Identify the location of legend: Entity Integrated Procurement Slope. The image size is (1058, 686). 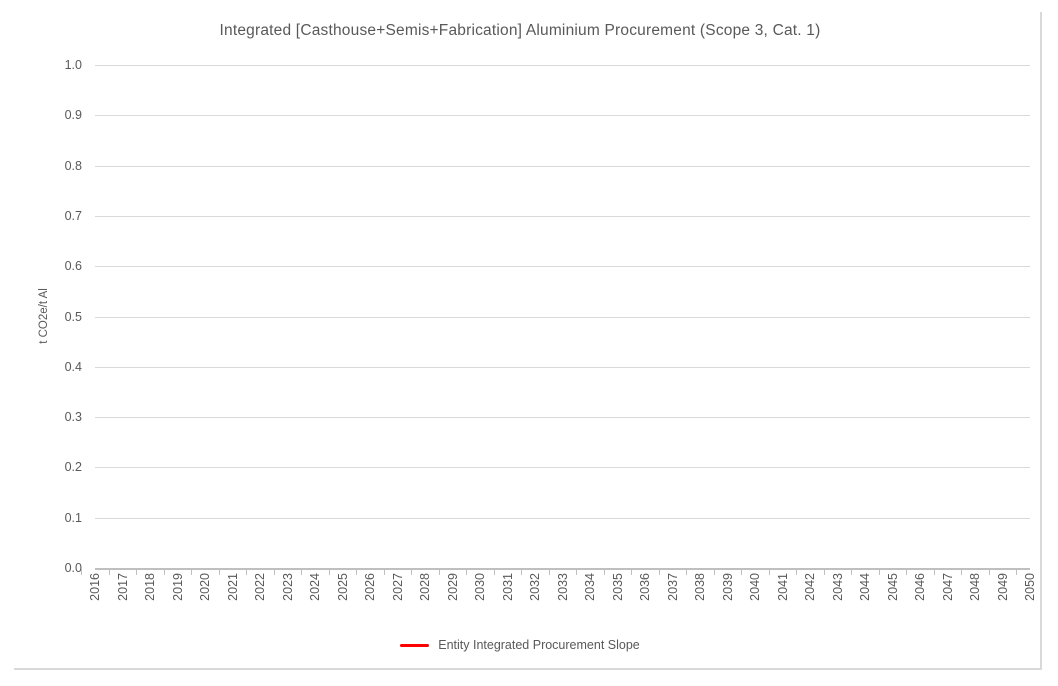
(520, 645).